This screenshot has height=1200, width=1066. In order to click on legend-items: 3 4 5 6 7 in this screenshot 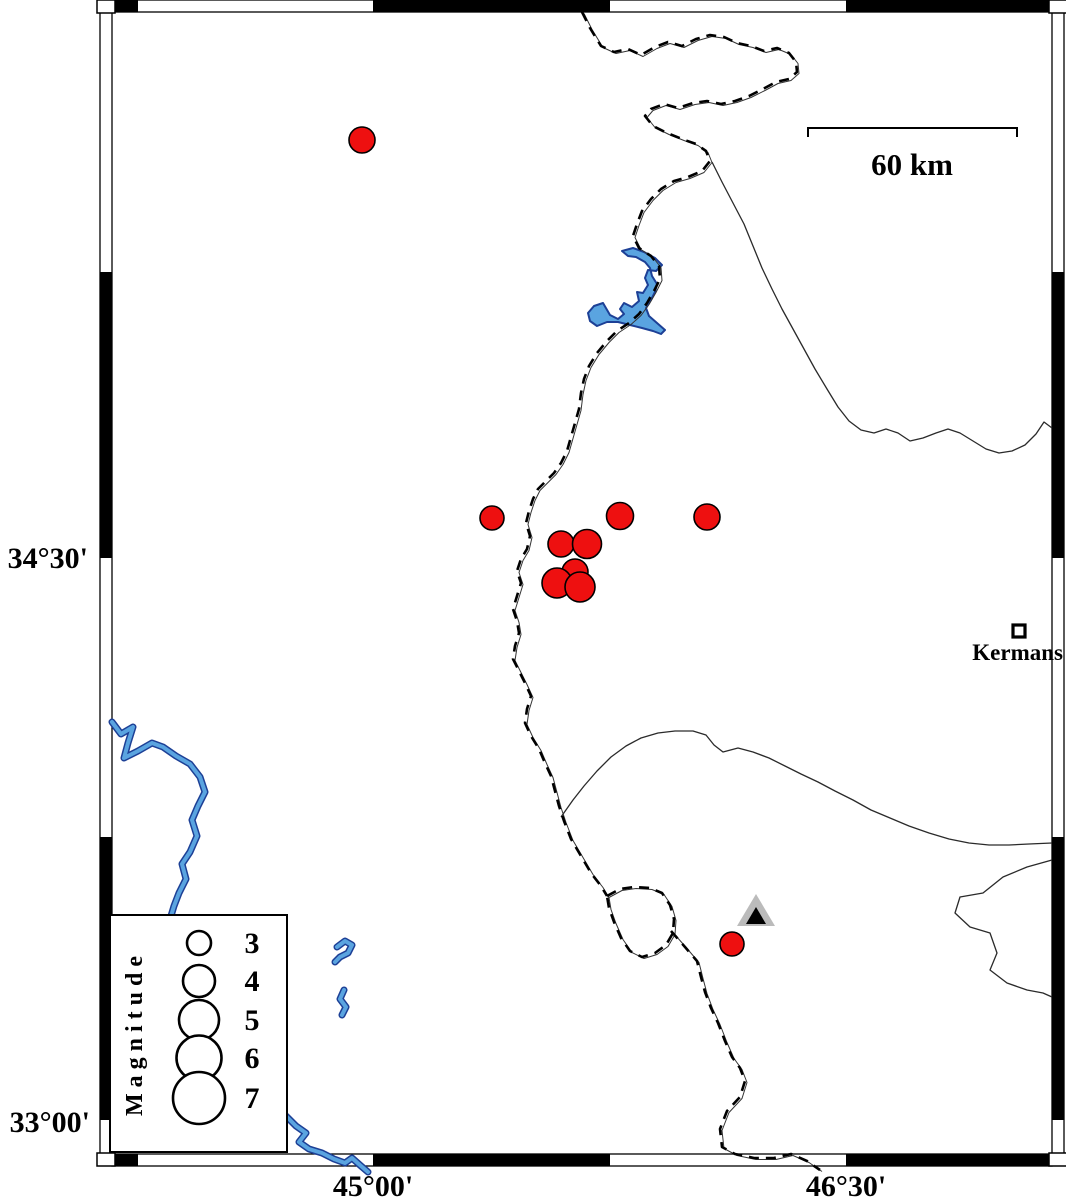, I will do `click(215, 1026)`.